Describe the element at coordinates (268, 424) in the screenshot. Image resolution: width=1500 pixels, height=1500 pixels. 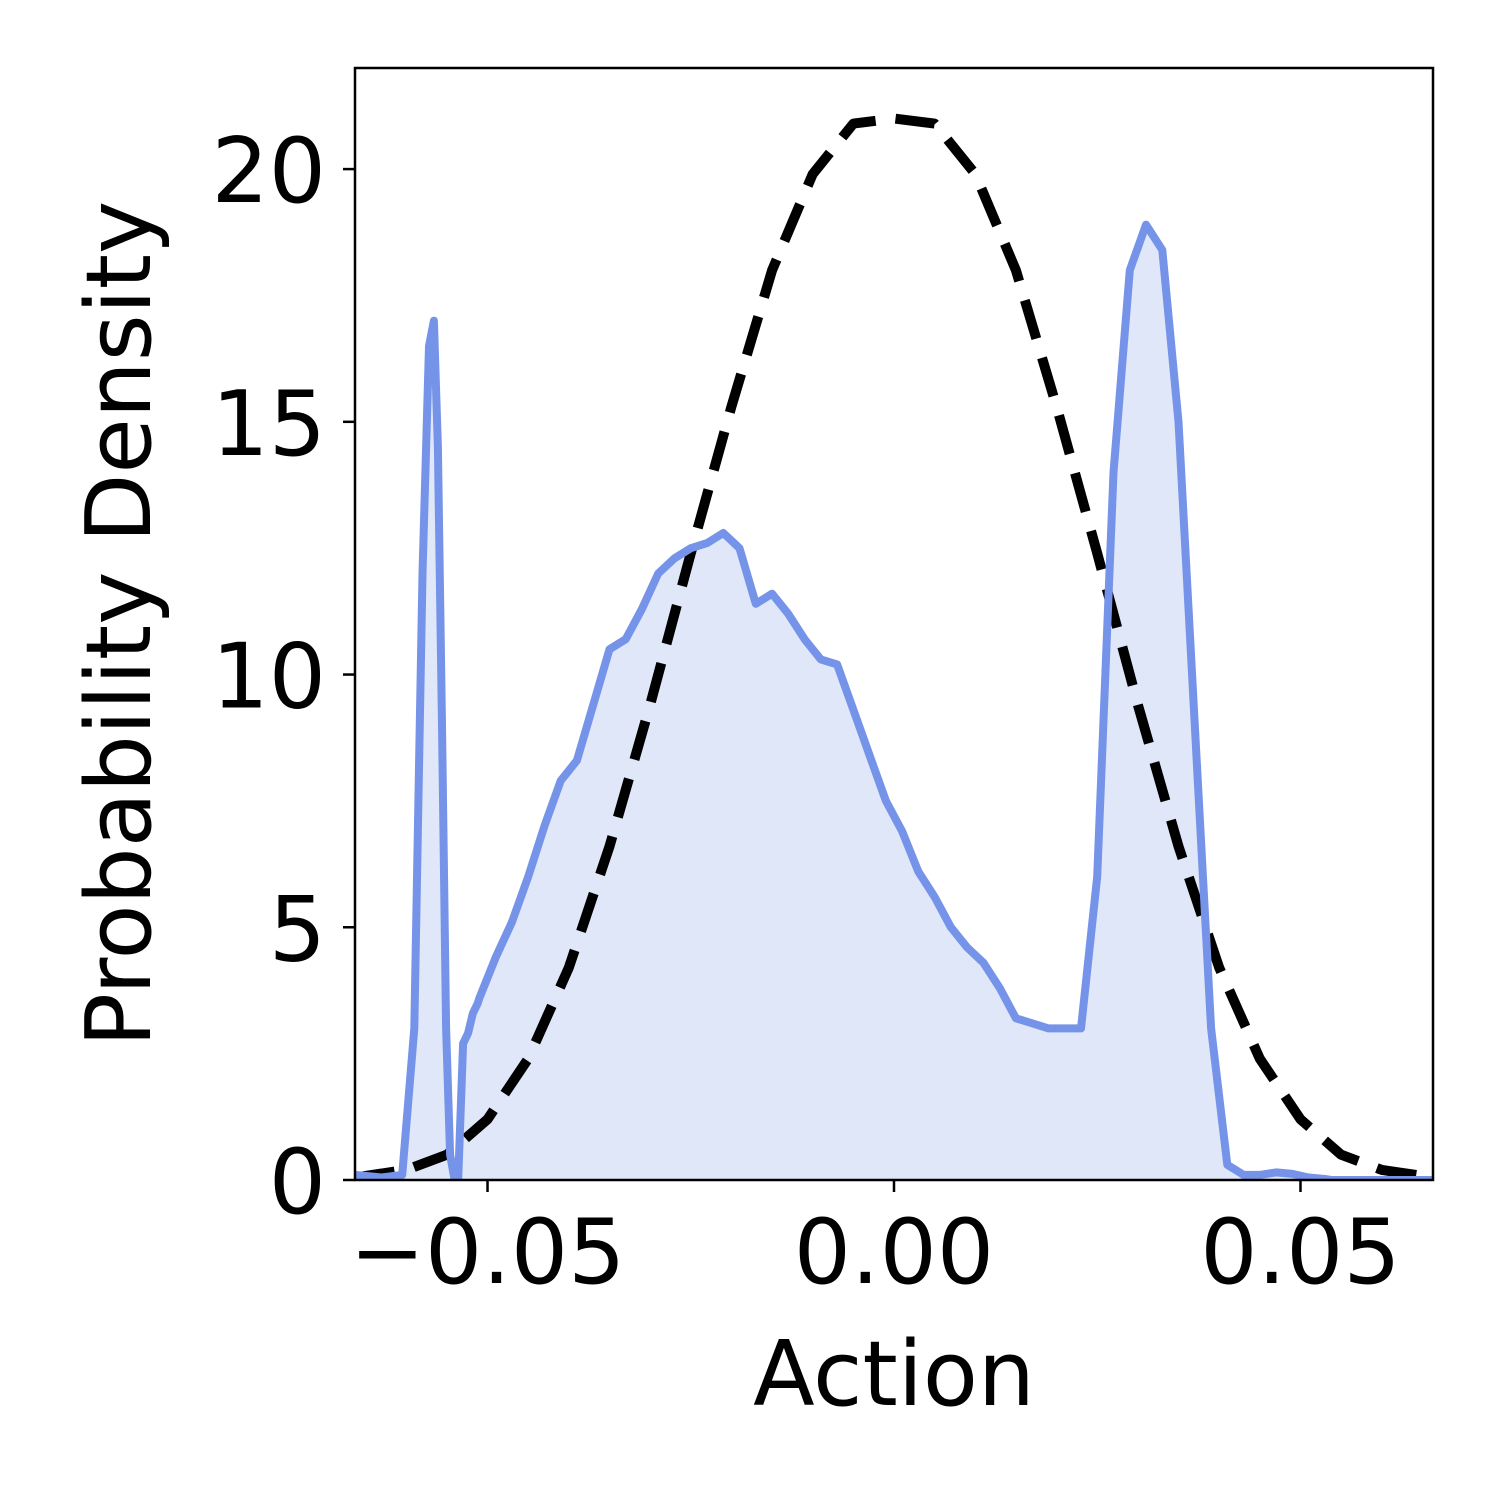
I see `y-tick-label: 15` at that location.